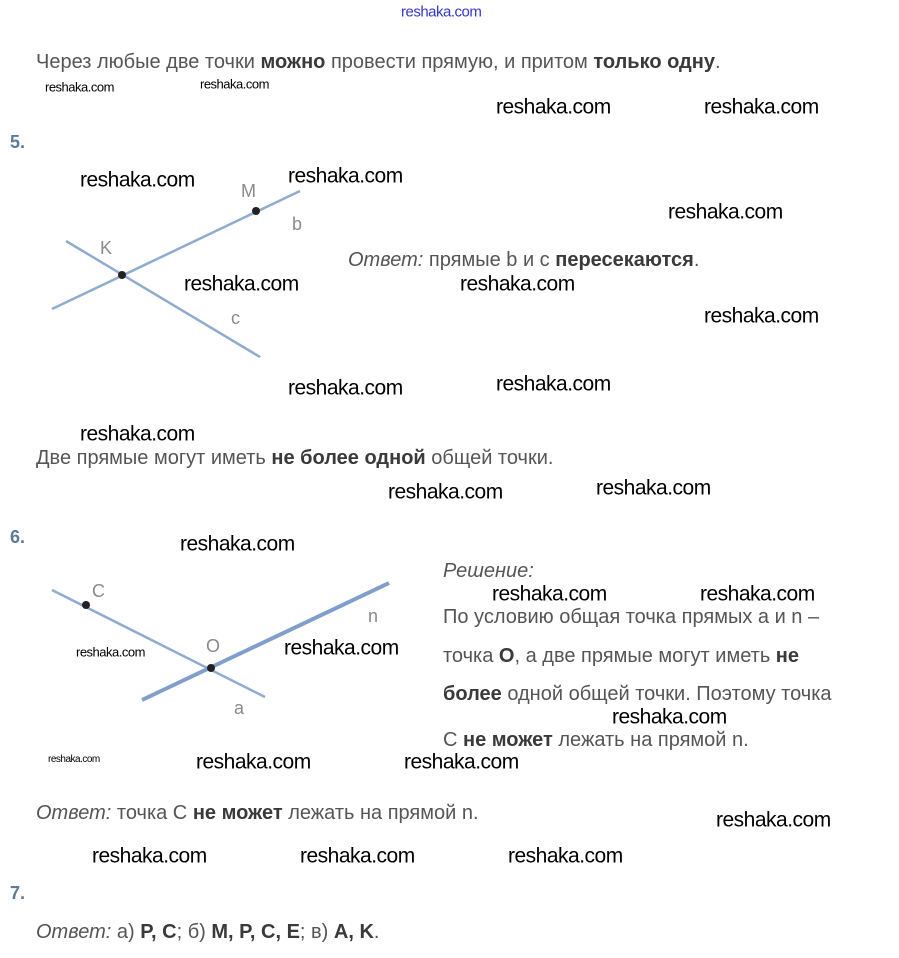  I want to click on text-segment: точка, so click(471, 656).